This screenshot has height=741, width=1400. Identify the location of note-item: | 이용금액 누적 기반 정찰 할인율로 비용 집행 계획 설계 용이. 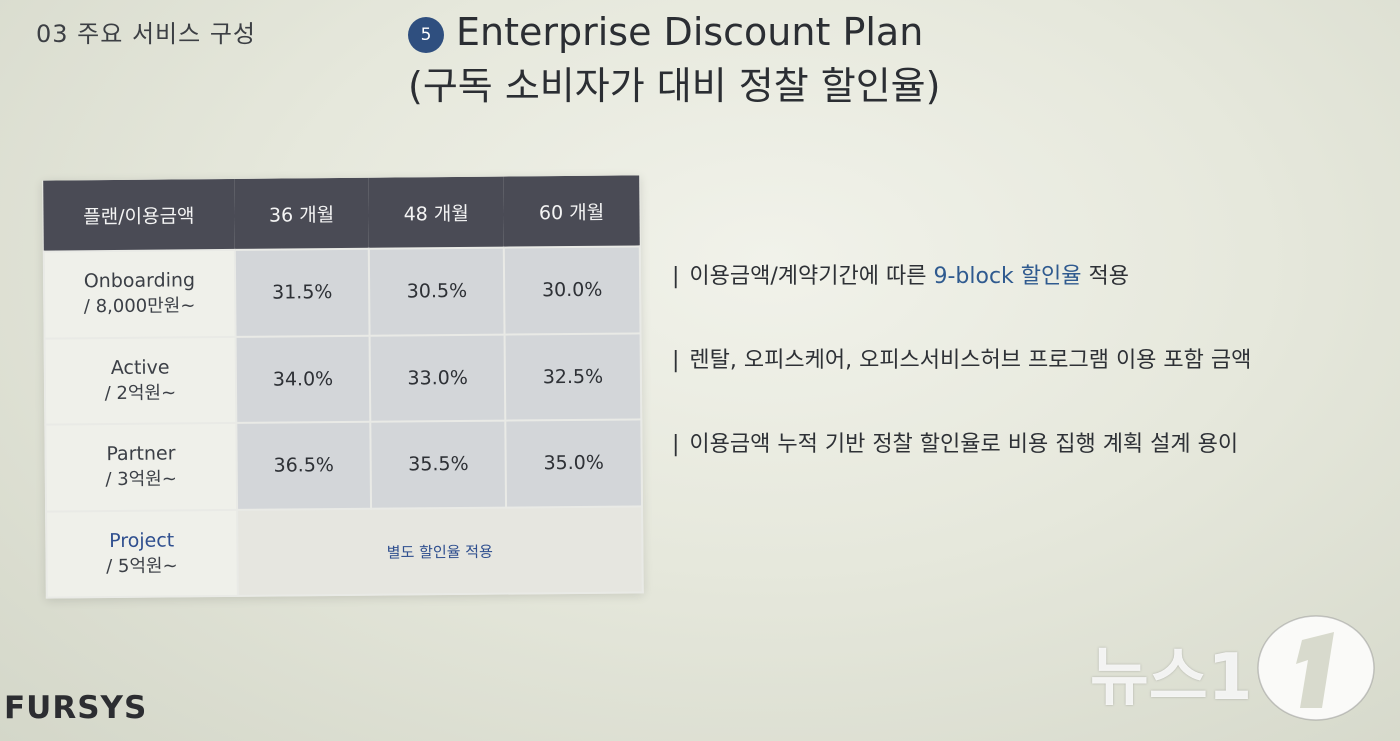
(961, 468).